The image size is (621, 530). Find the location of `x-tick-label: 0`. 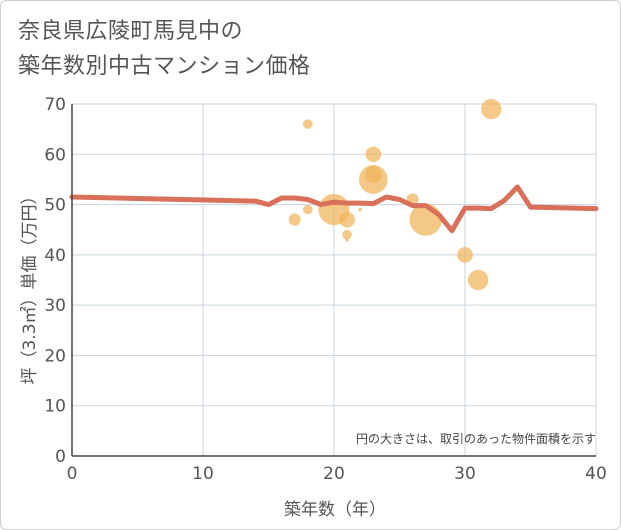

x-tick-label: 0 is located at coordinates (72, 474).